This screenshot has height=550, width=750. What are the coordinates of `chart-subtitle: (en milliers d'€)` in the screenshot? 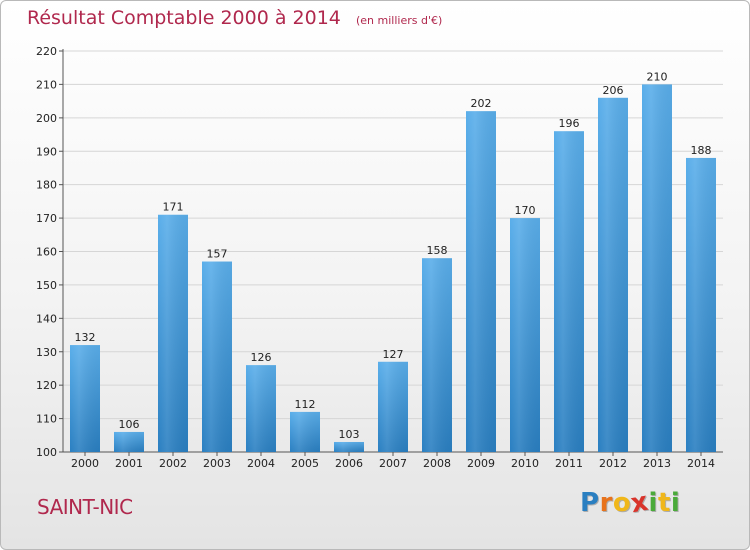 It's located at (399, 20).